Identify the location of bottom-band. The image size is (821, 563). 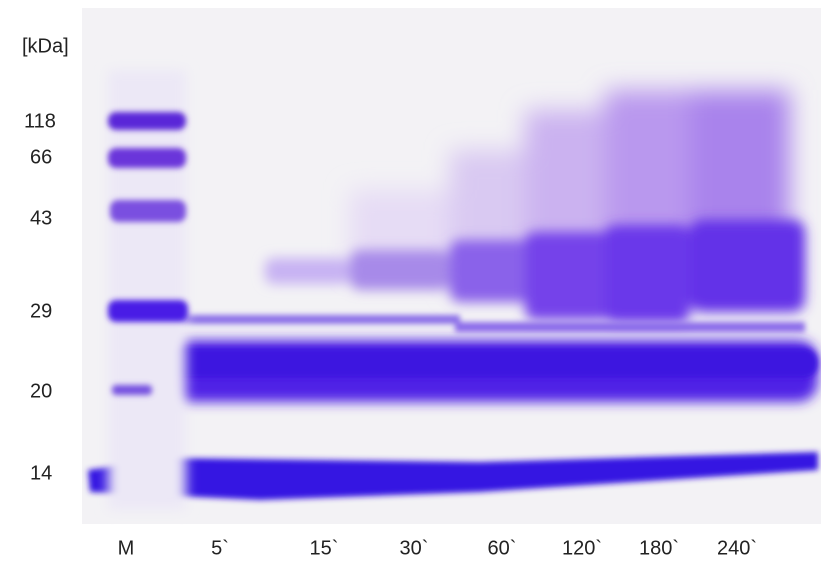
(453, 476).